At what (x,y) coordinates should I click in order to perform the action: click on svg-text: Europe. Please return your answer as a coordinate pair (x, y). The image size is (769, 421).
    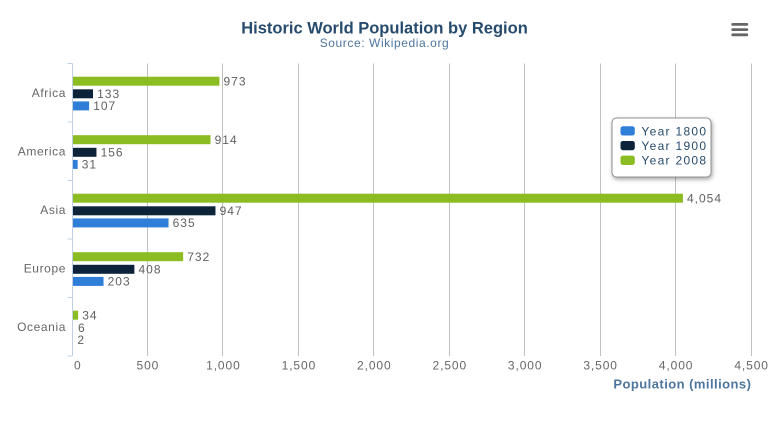
    Looking at the image, I should click on (45, 268).